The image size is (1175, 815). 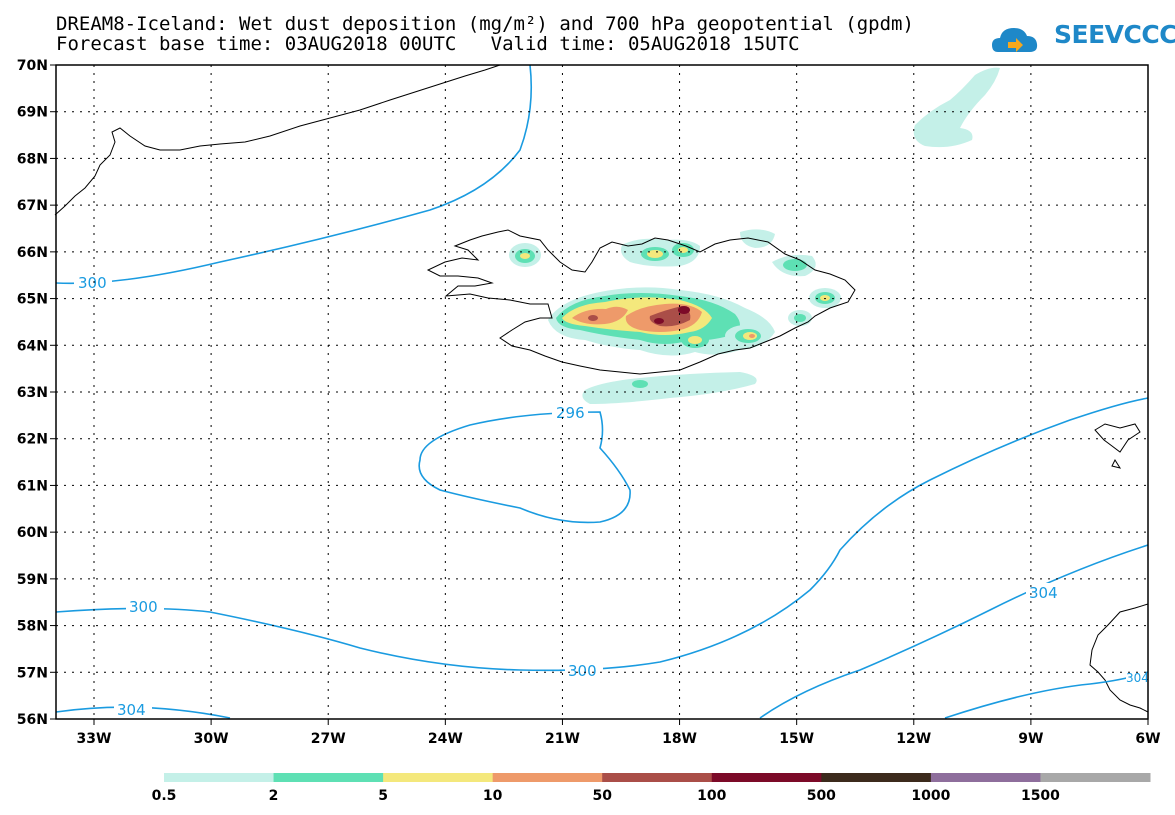 What do you see at coordinates (328, 739) in the screenshot?
I see `longitude-label: 27W` at bounding box center [328, 739].